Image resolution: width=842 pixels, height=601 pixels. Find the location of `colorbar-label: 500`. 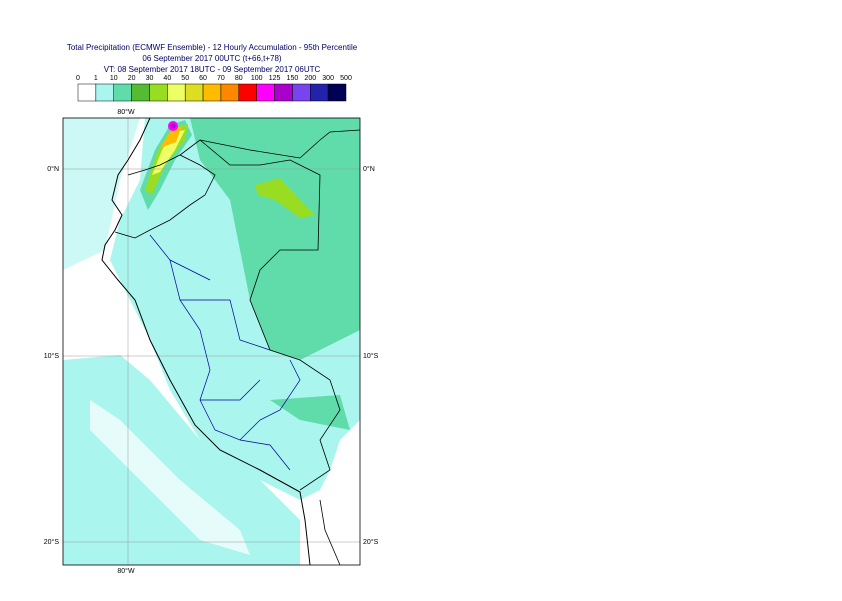

colorbar-label: 500 is located at coordinates (346, 78).